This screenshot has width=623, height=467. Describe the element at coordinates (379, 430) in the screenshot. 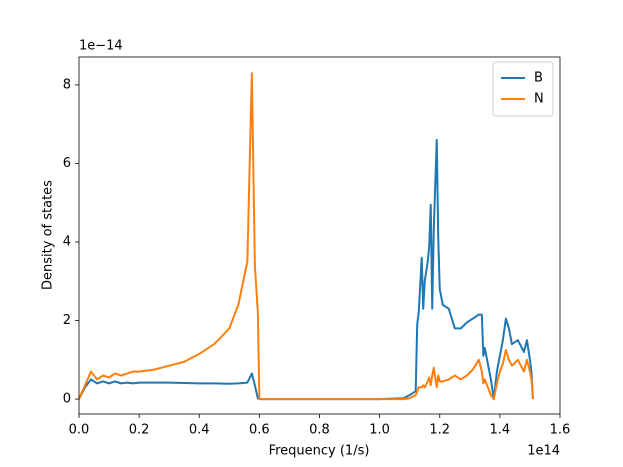

I see `x-tick-label: 1.0` at that location.